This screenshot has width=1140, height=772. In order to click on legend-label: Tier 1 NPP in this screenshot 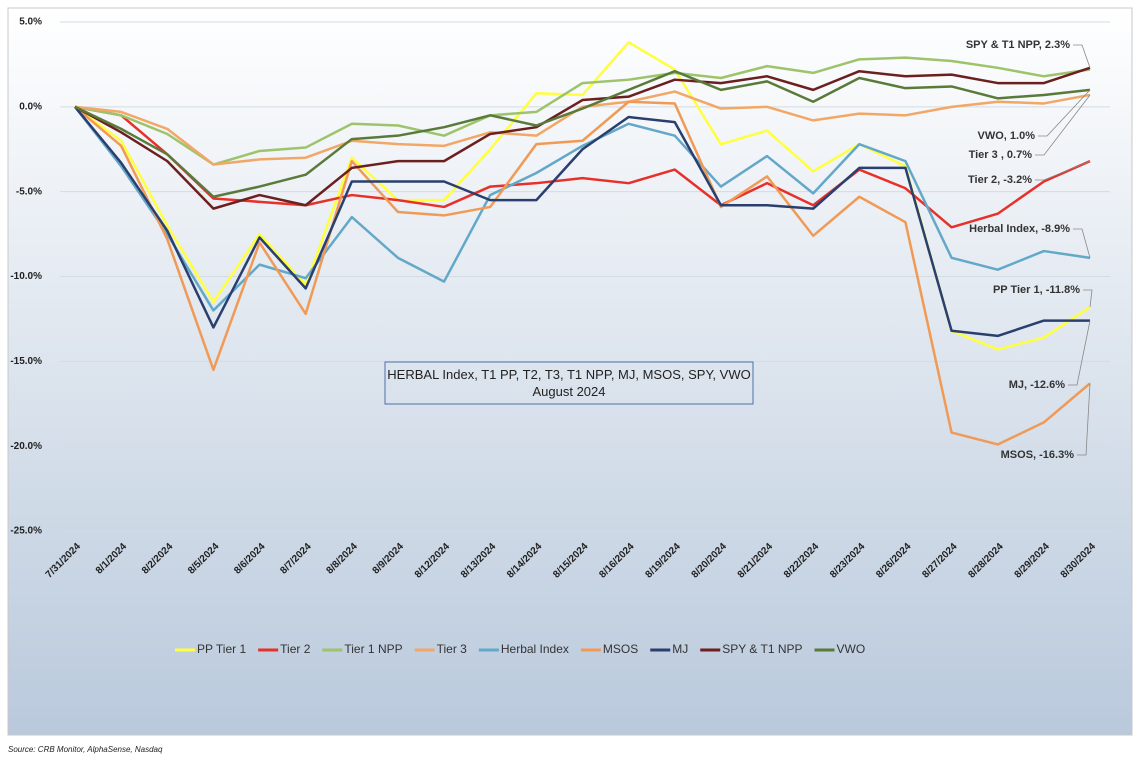, I will do `click(373, 649)`.